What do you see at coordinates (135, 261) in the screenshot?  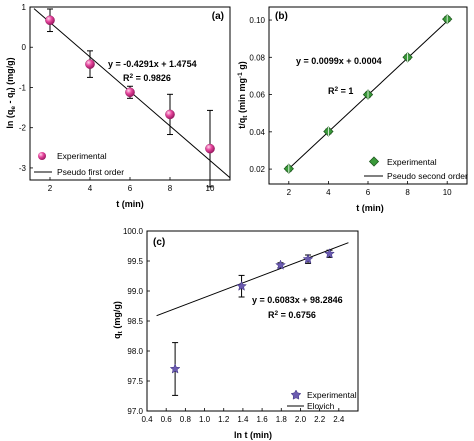 I see `y-tick-label: 99.5` at bounding box center [135, 261].